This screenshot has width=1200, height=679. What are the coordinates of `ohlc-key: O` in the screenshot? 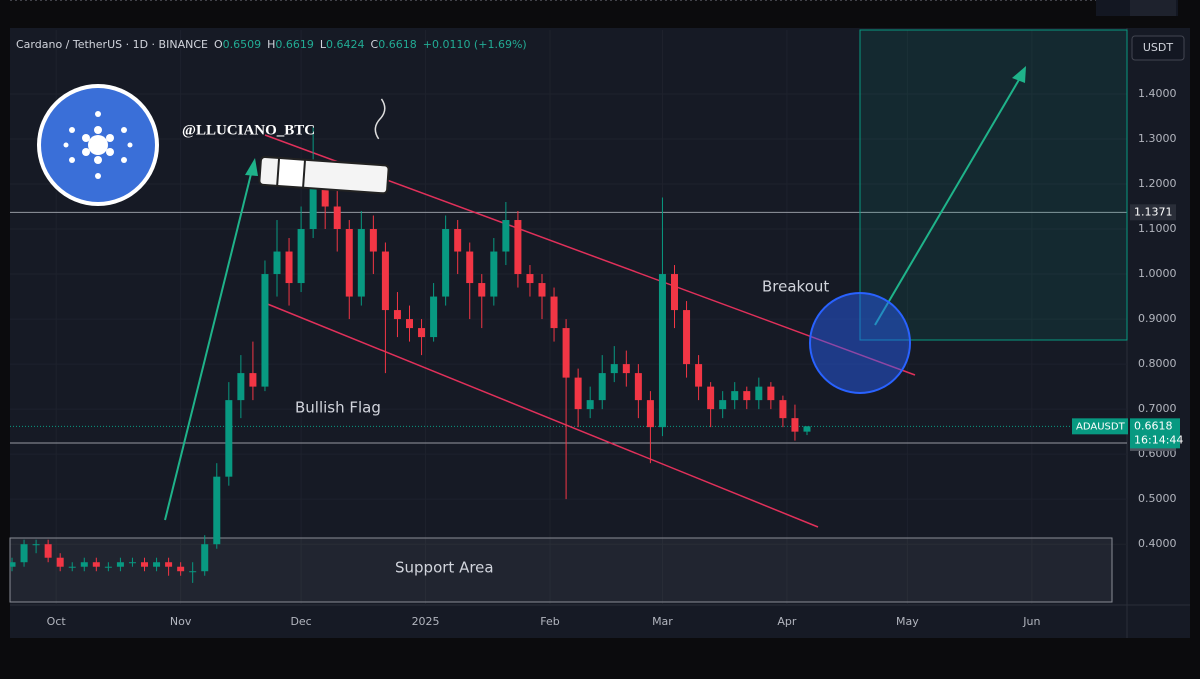 It's located at (218, 44).